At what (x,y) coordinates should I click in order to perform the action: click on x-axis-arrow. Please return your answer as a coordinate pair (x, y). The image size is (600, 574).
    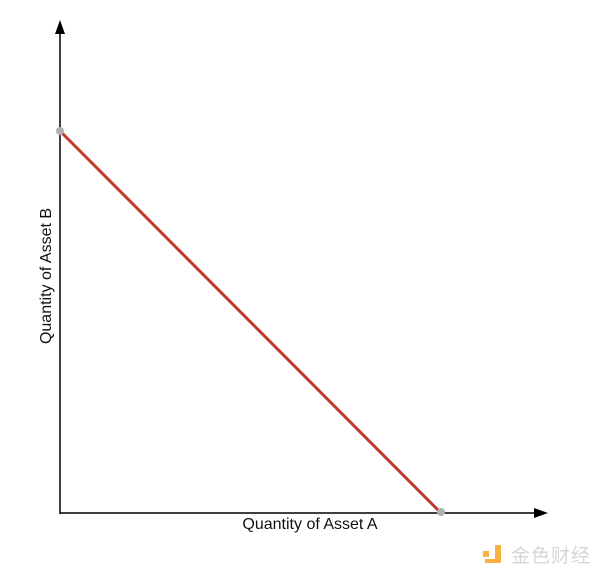
    Looking at the image, I should click on (541, 513).